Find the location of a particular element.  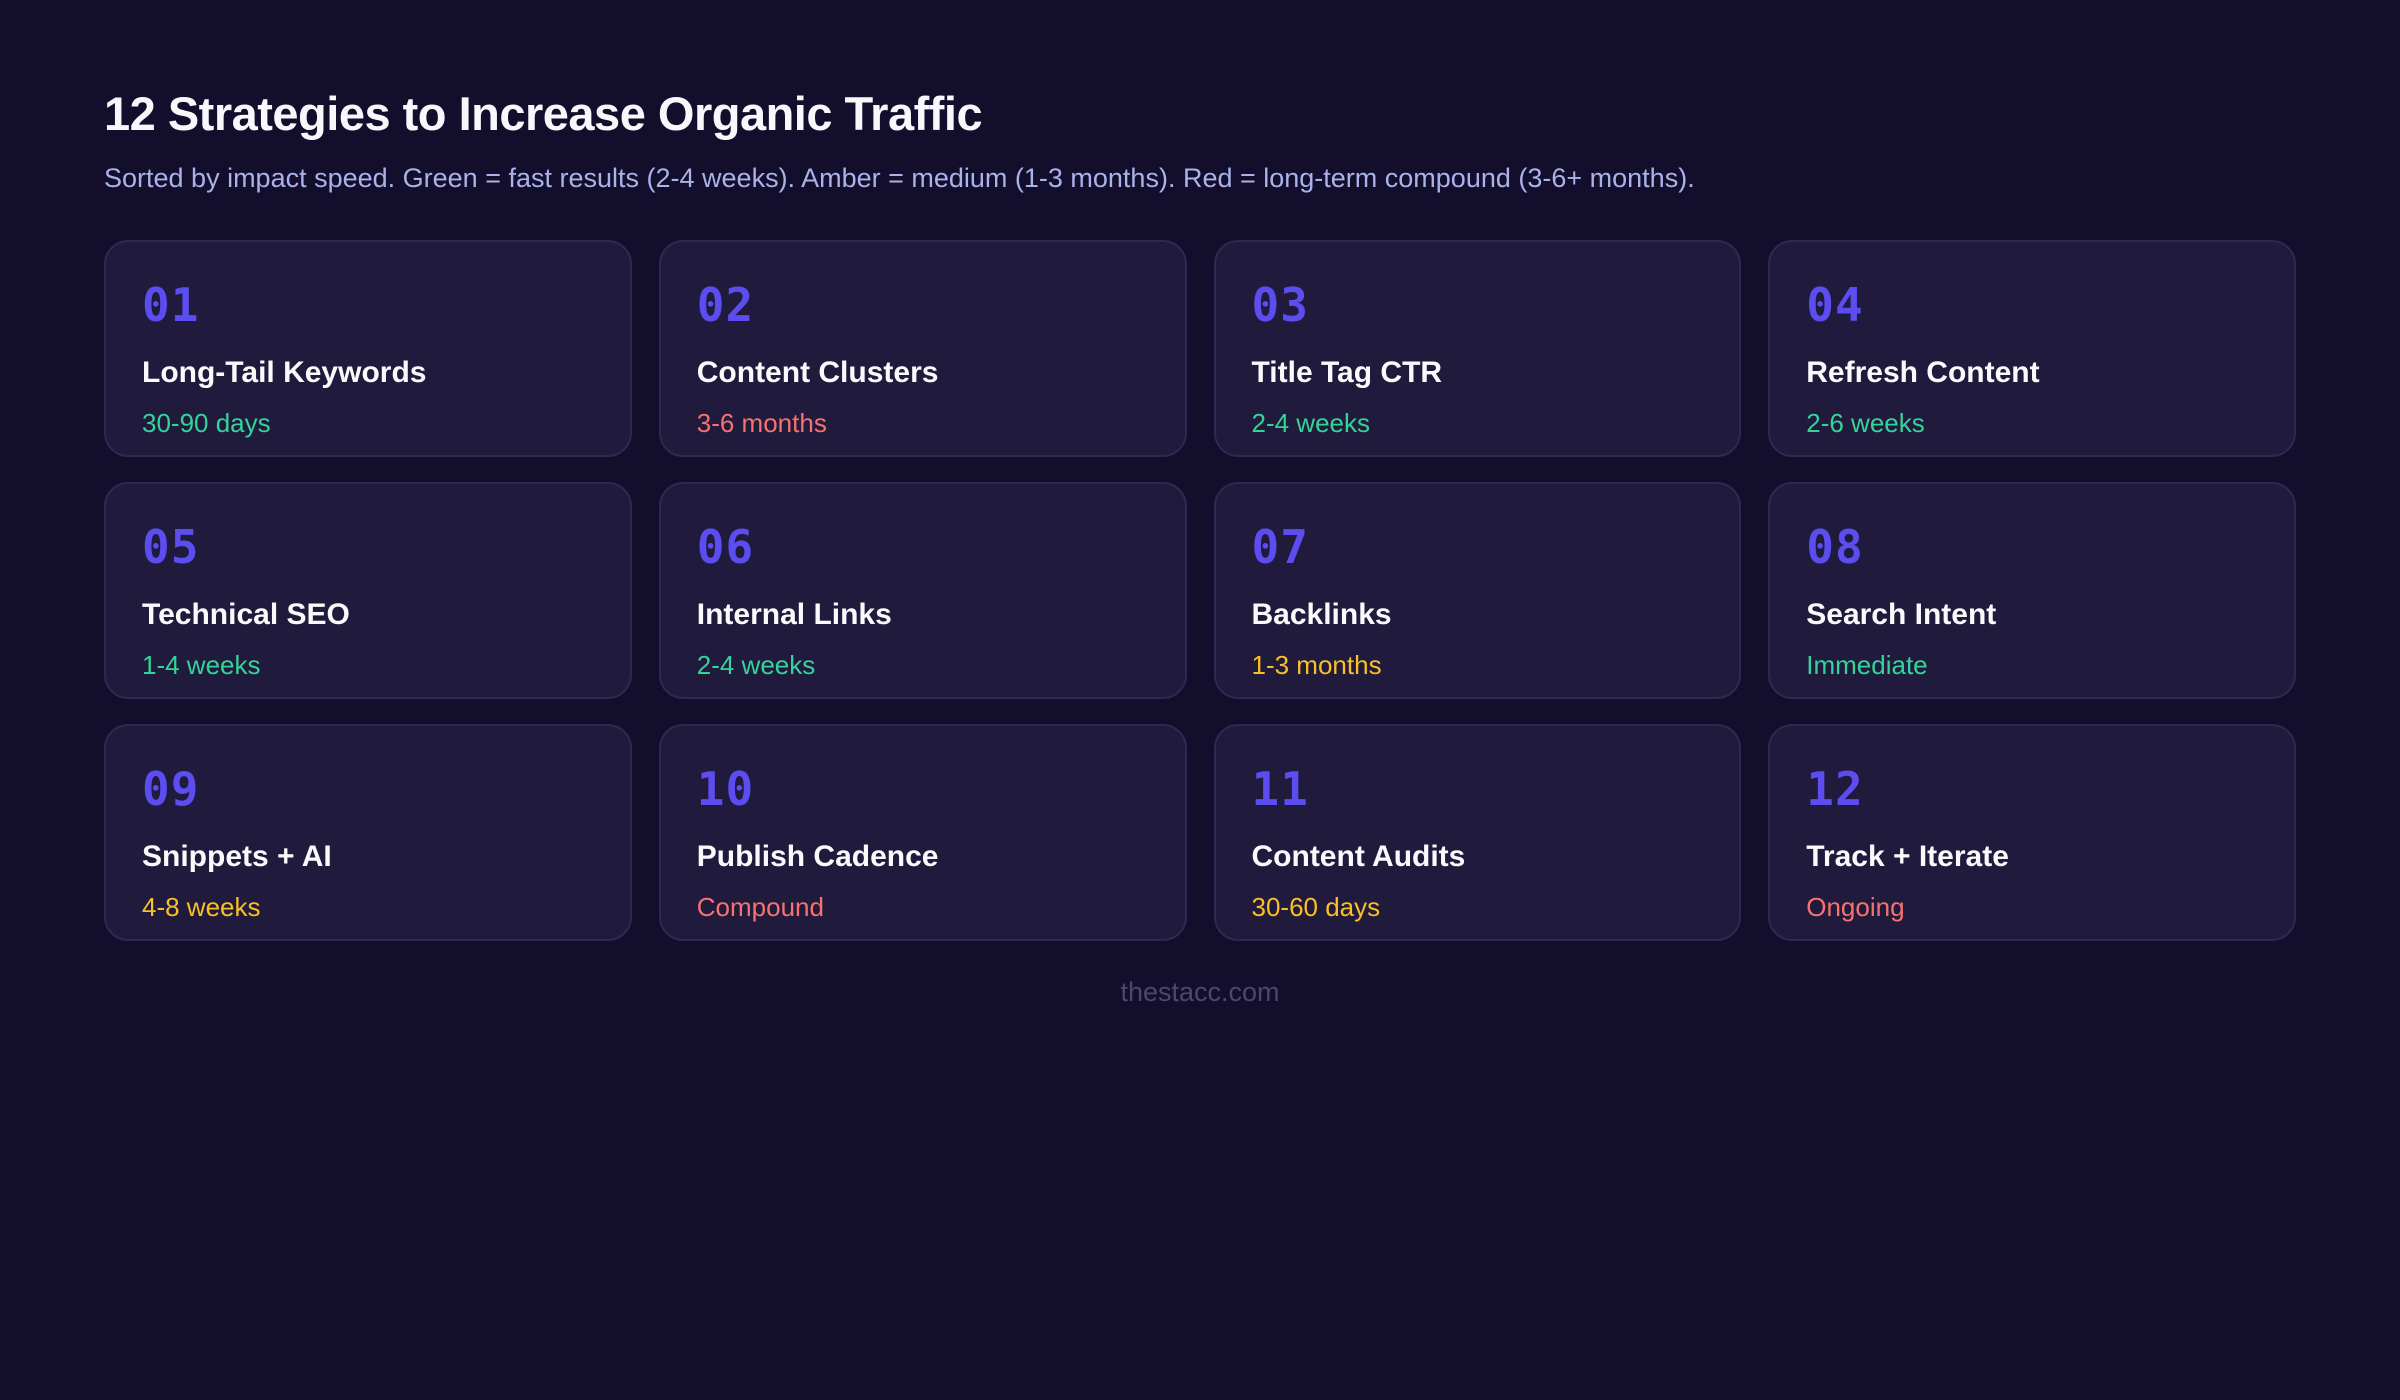

strategy-card: 01 Long-Tail Keywords 30-90 days is located at coordinates (368, 349).